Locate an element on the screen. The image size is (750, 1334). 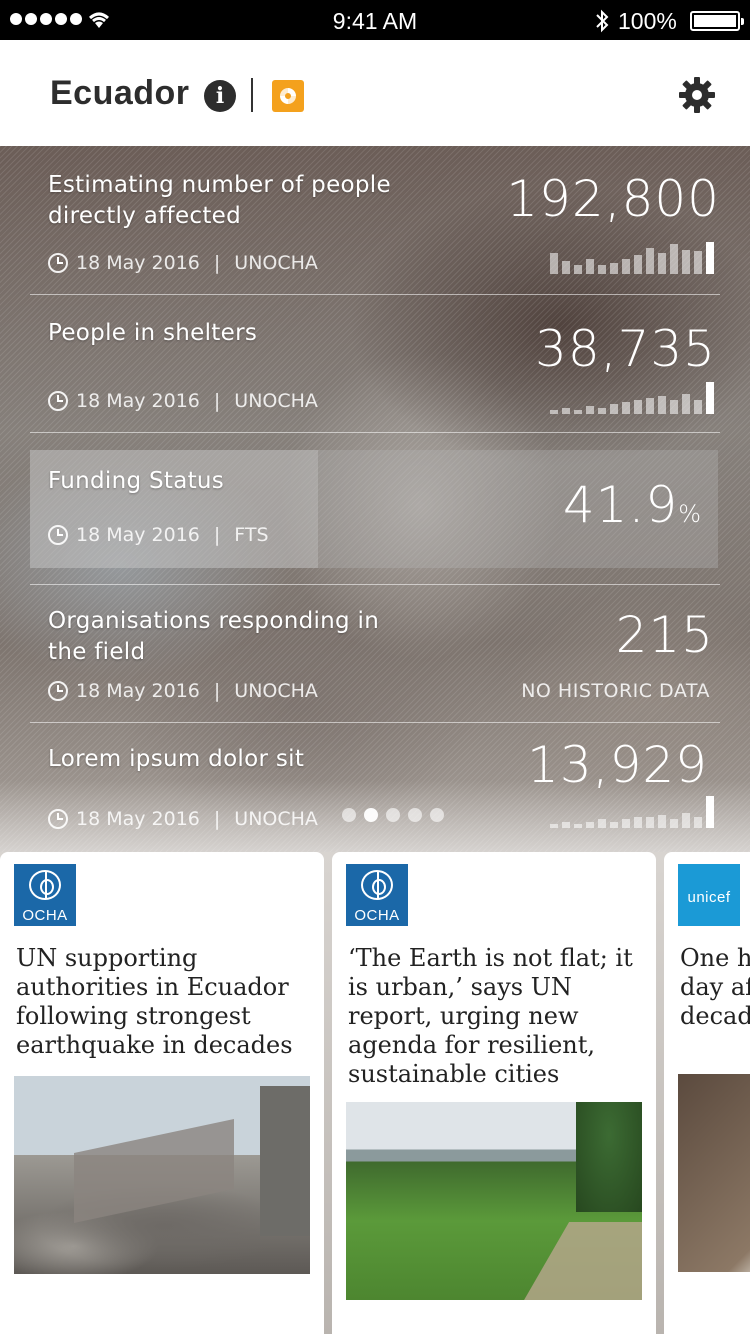
logo-text: unicef is located at coordinates (709, 897).